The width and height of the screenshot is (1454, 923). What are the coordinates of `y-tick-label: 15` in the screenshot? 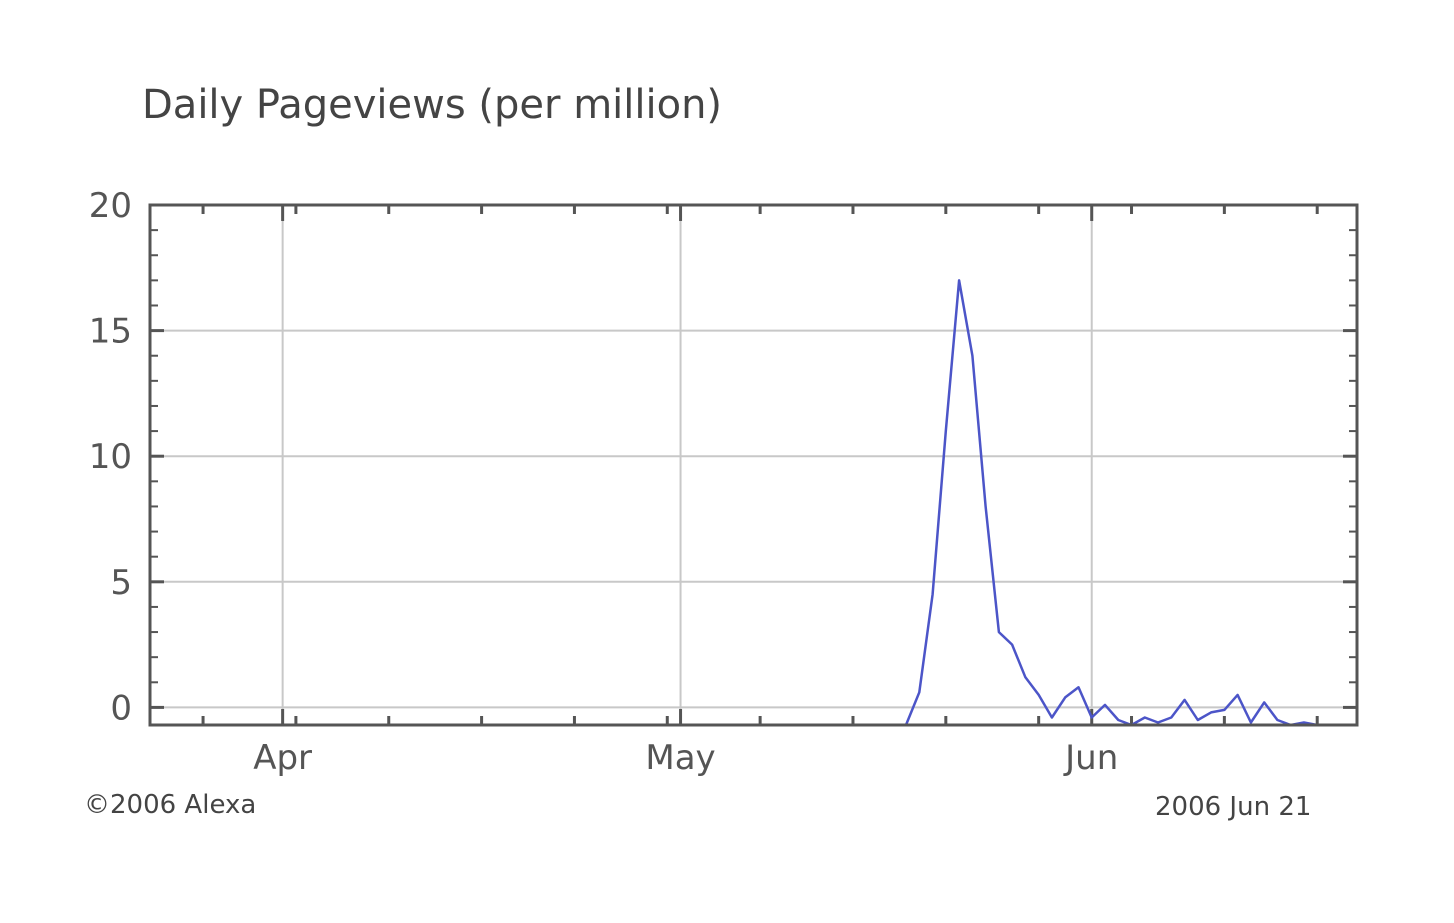 It's located at (110, 332).